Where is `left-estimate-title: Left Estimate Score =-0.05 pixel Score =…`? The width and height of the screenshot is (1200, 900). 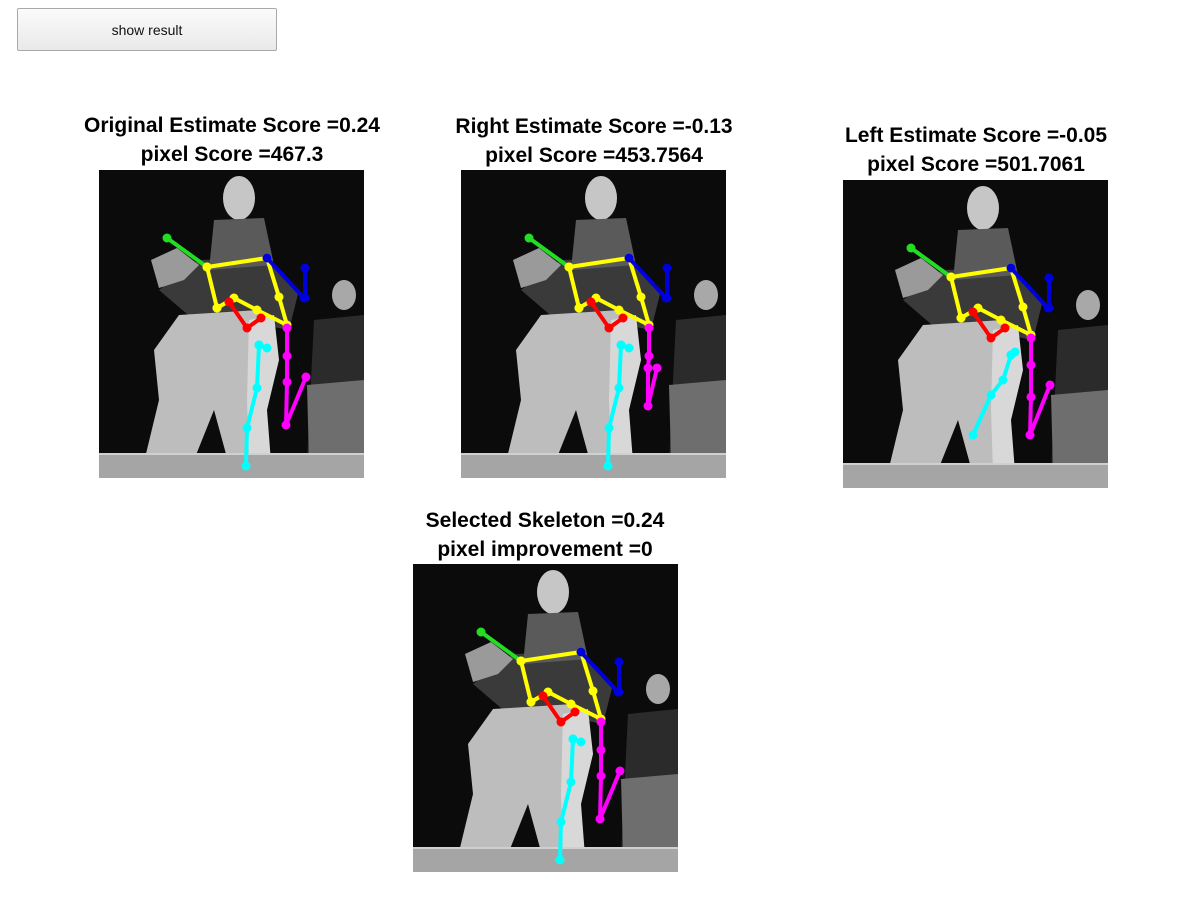
left-estimate-title: Left Estimate Score =-0.05 pixel Score =… is located at coordinates (976, 150).